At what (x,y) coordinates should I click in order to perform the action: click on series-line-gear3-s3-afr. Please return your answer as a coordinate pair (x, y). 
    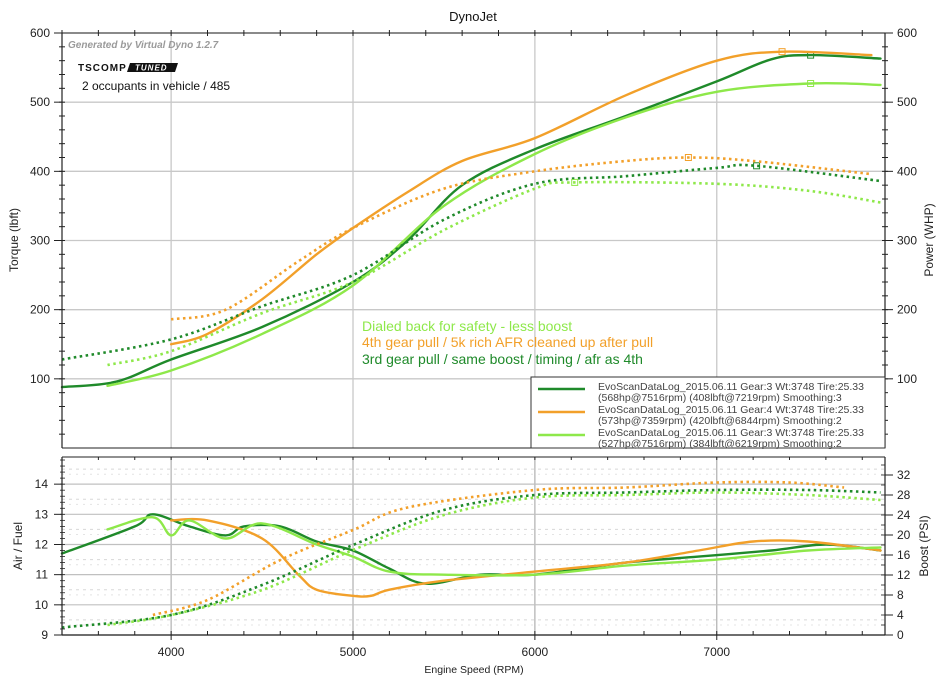
    Looking at the image, I should click on (471, 549).